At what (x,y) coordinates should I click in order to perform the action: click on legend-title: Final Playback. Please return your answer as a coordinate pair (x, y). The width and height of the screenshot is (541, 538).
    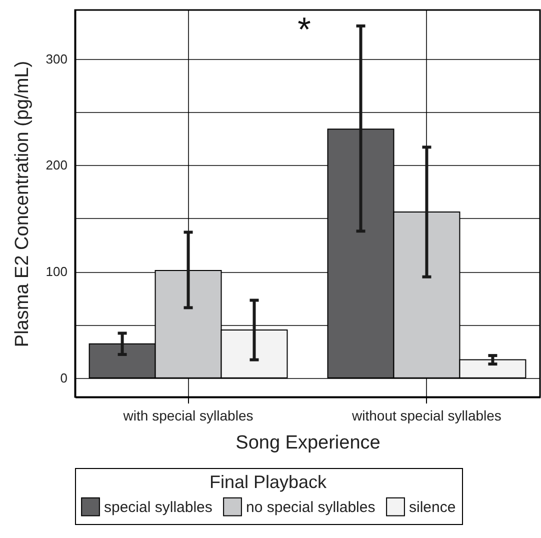
    Looking at the image, I should click on (268, 482).